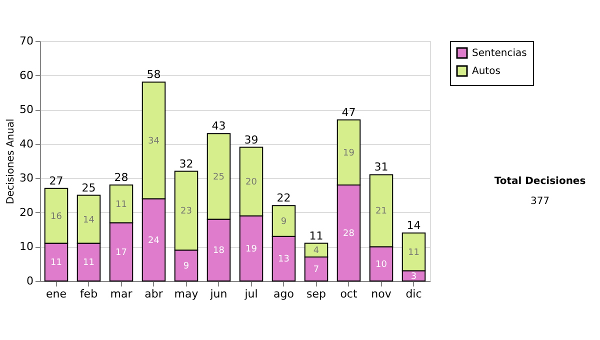  Describe the element at coordinates (381, 167) in the screenshot. I see `total-label: 31` at that location.